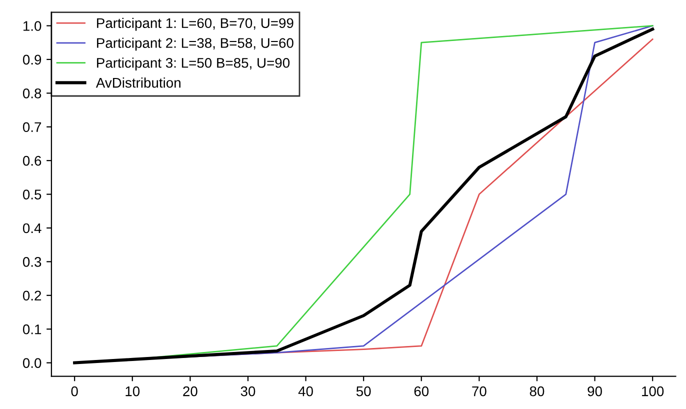  Describe the element at coordinates (32, 329) in the screenshot. I see `y-tick-label: 0.1` at that location.